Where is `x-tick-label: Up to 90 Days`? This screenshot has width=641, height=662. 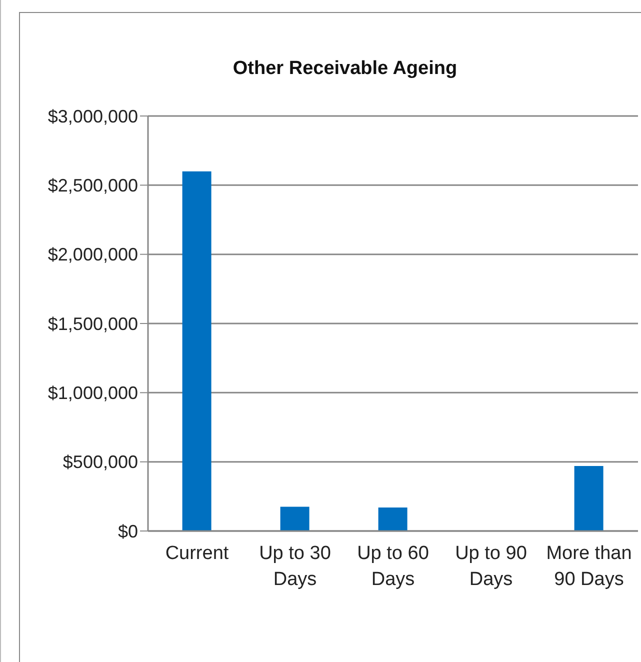
x-tick-label: Up to 90 Days is located at coordinates (491, 566).